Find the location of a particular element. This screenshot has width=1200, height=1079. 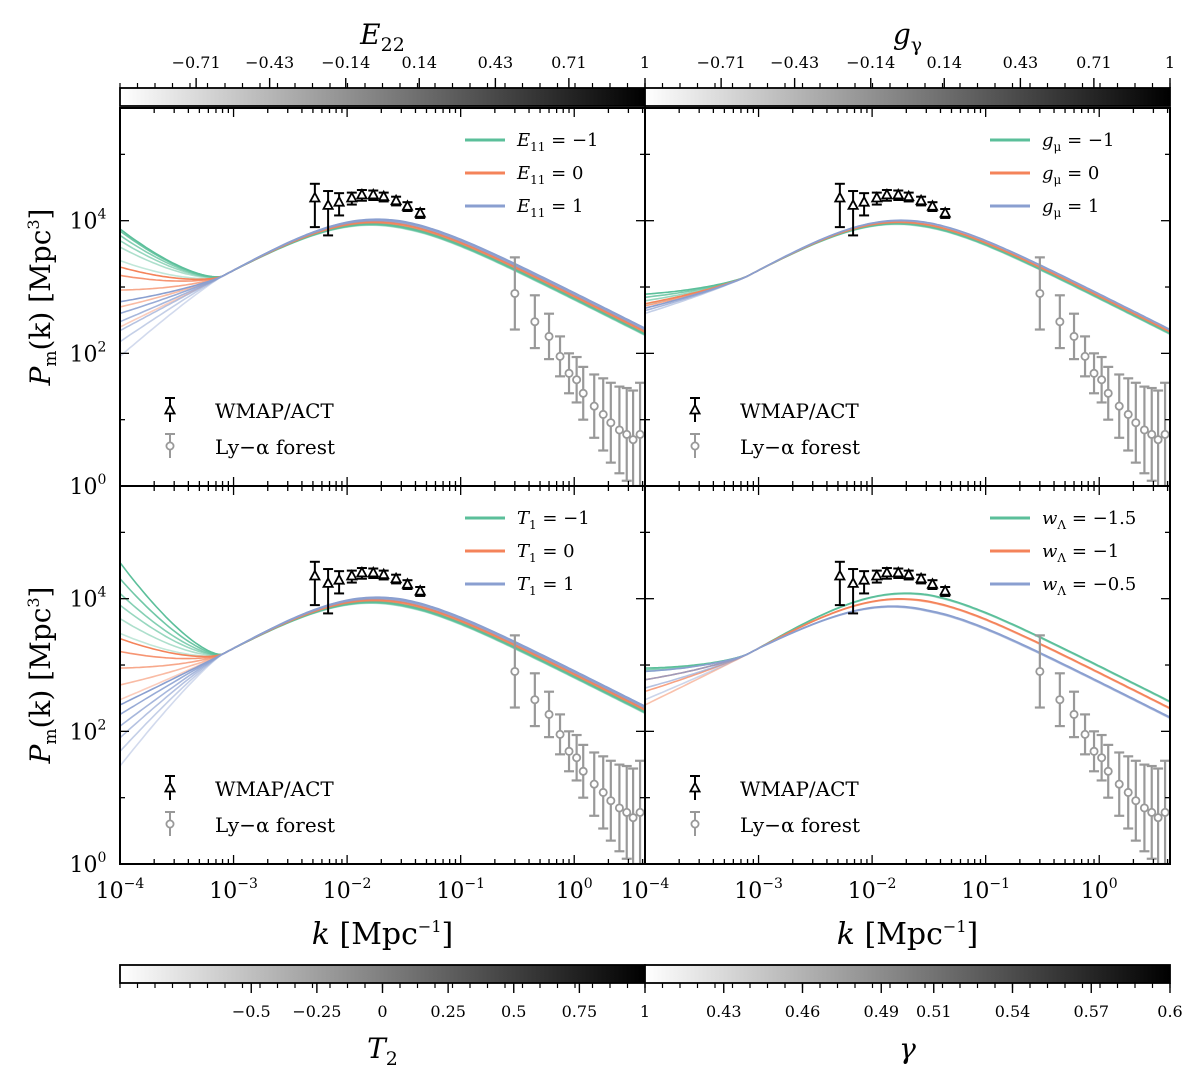

legend-label-top-left-0-part: = −1 is located at coordinates (571, 140).